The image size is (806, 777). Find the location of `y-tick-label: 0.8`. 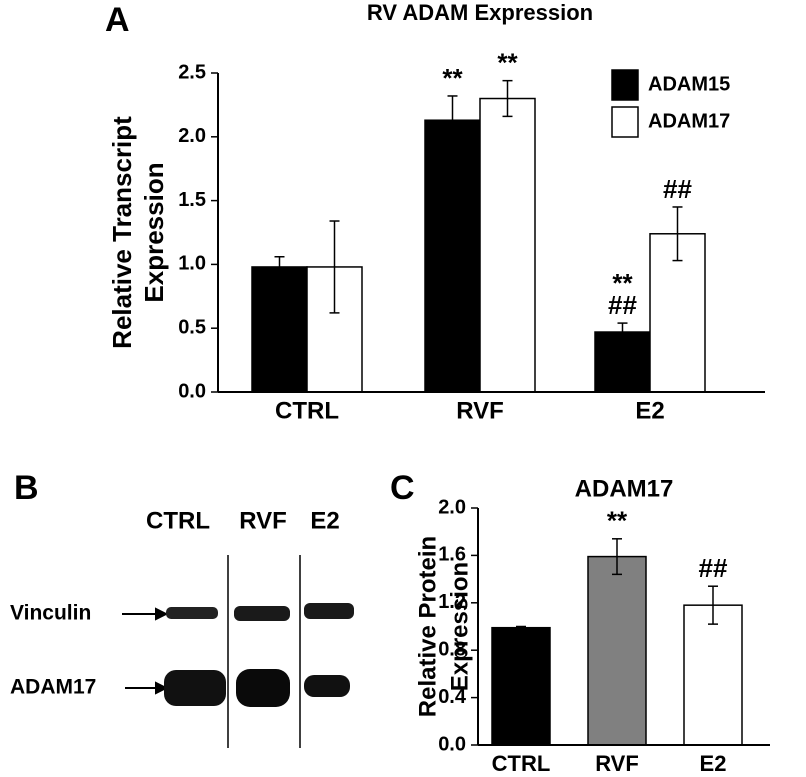

y-tick-label: 0.8 is located at coordinates (452, 649).